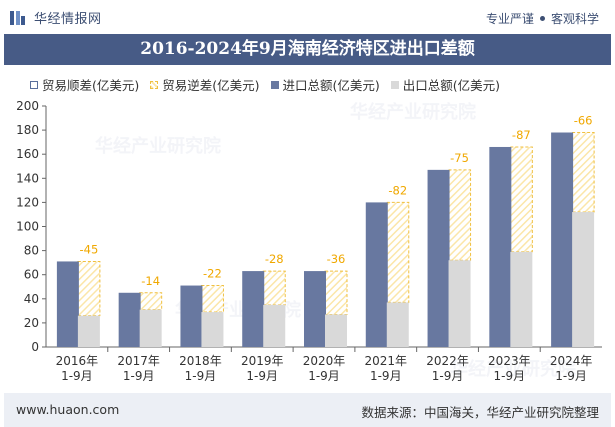 This screenshot has width=615, height=427. Describe the element at coordinates (154, 84) in the screenshot. I see `legend-swatch-deficit` at that location.